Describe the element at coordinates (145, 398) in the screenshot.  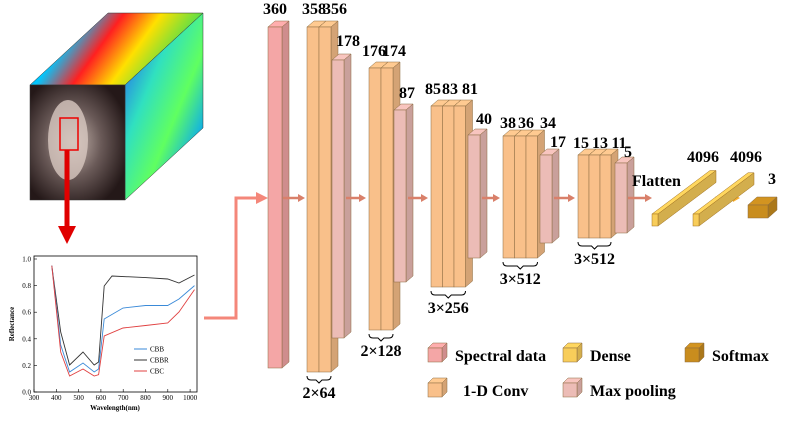
I see `x-tick-label: 800` at that location.